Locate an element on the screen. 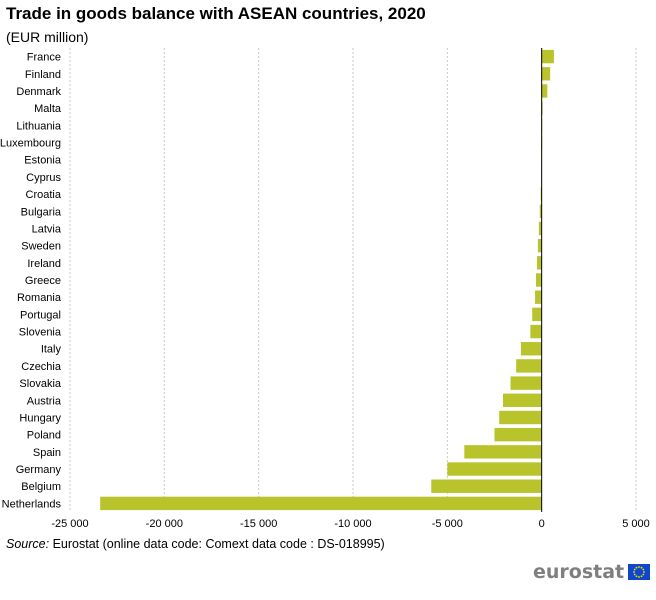  category-label: Latvia is located at coordinates (47, 229).